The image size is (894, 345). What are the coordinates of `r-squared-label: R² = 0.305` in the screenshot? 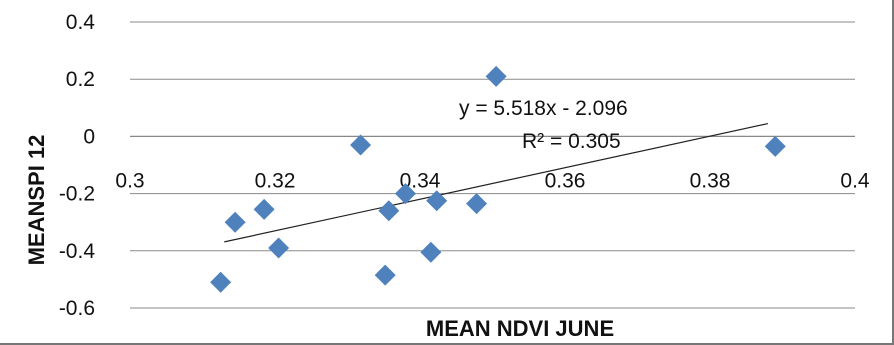 It's located at (571, 141).